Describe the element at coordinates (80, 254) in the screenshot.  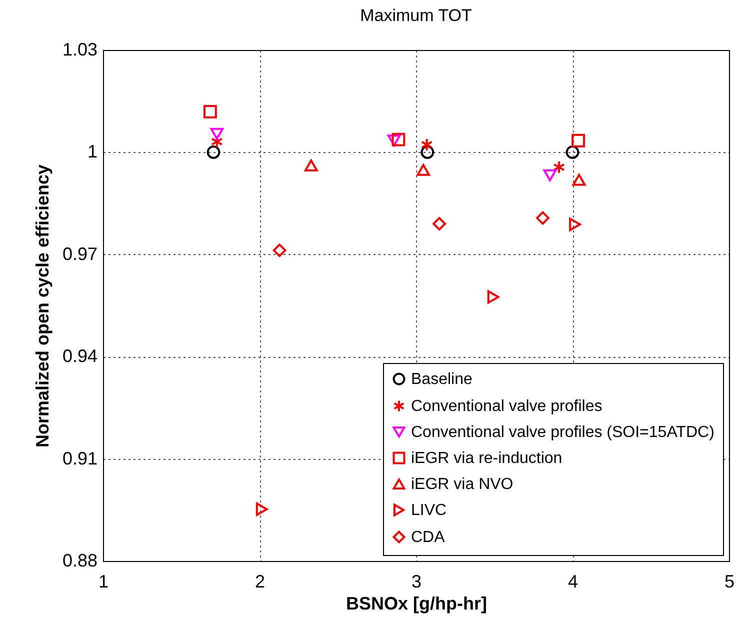
I see `y-tick-label: 0.97` at that location.